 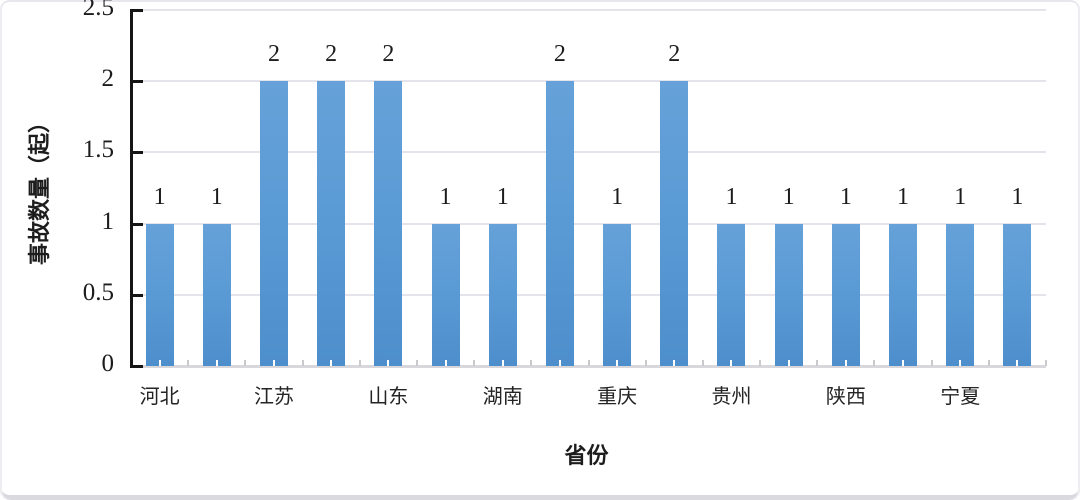 What do you see at coordinates (131, 189) in the screenshot?
I see `y-axis-line` at bounding box center [131, 189].